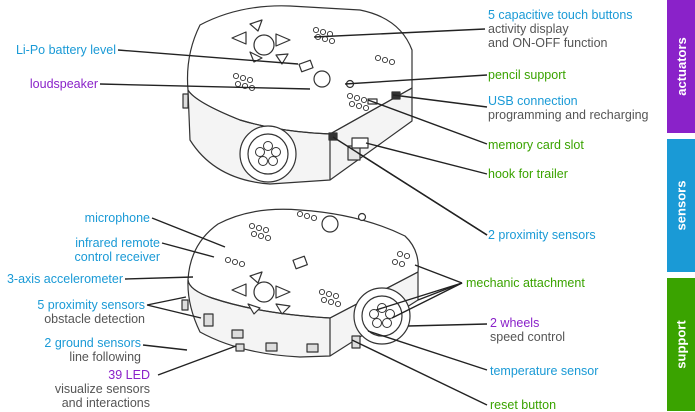  Describe the element at coordinates (544, 371) in the screenshot. I see `label-temperature-sensor: temperature sensor` at that location.